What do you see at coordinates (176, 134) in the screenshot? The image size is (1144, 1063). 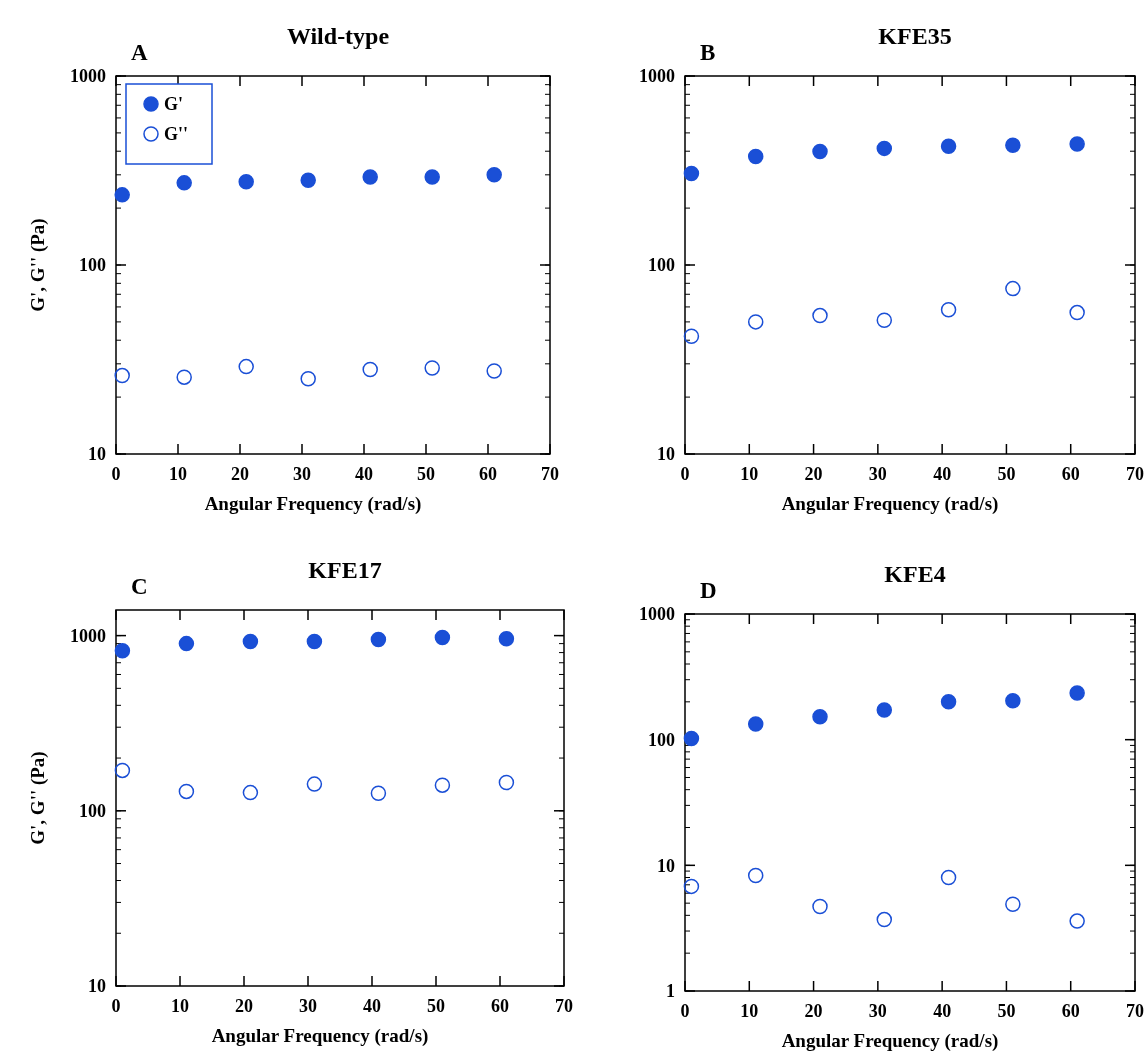 I see `legend-label: G''` at bounding box center [176, 134].